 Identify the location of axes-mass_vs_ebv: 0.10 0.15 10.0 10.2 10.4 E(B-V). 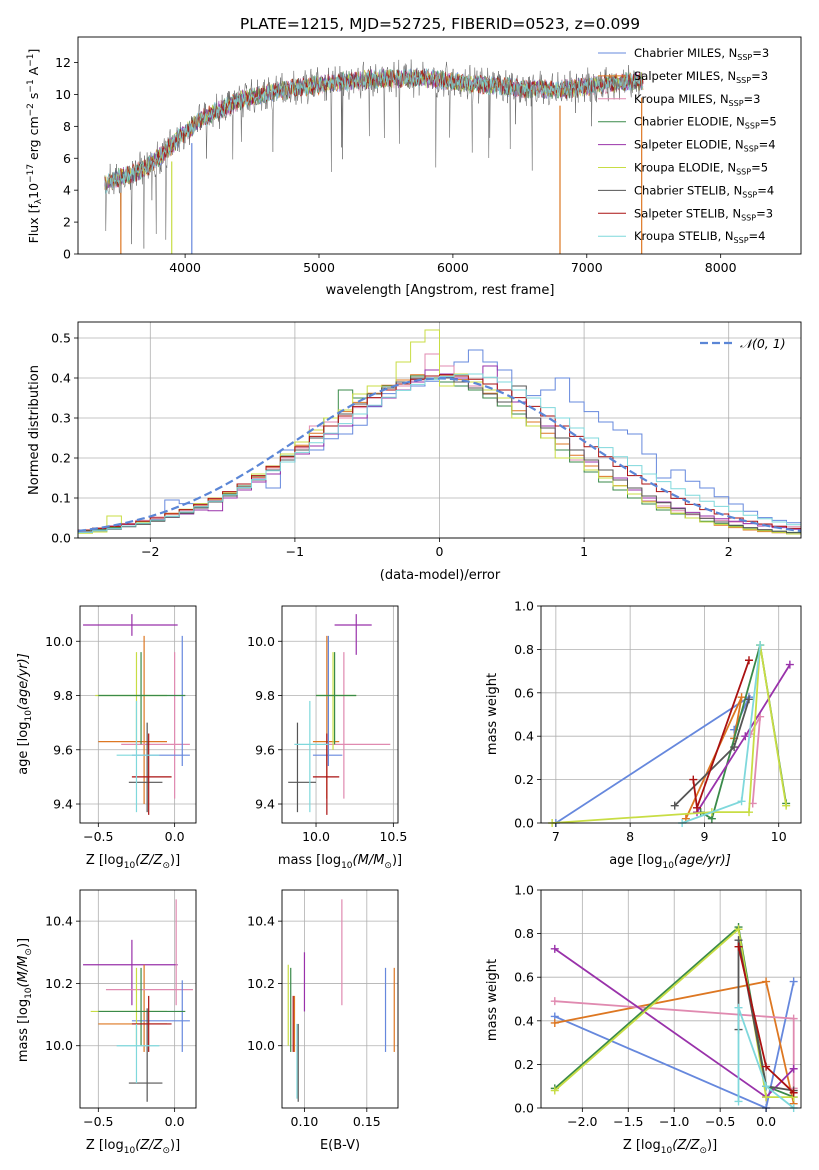
(323, 1021).